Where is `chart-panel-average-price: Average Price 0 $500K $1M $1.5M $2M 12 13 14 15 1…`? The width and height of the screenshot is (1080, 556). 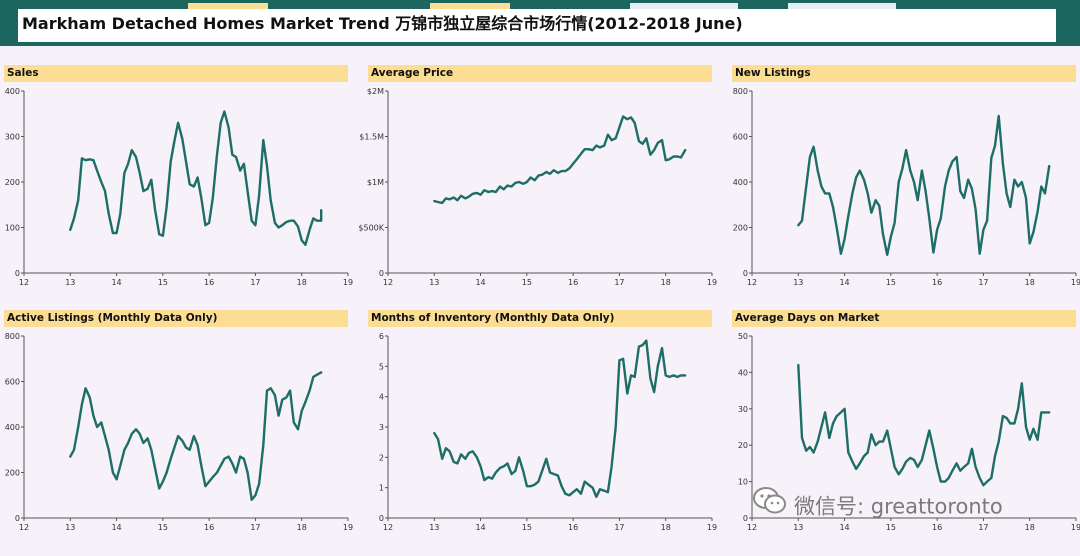 chart-panel-average-price: Average Price 0 $500K $1M $1.5M $2M 12 13 14 15 1… is located at coordinates (537, 181).